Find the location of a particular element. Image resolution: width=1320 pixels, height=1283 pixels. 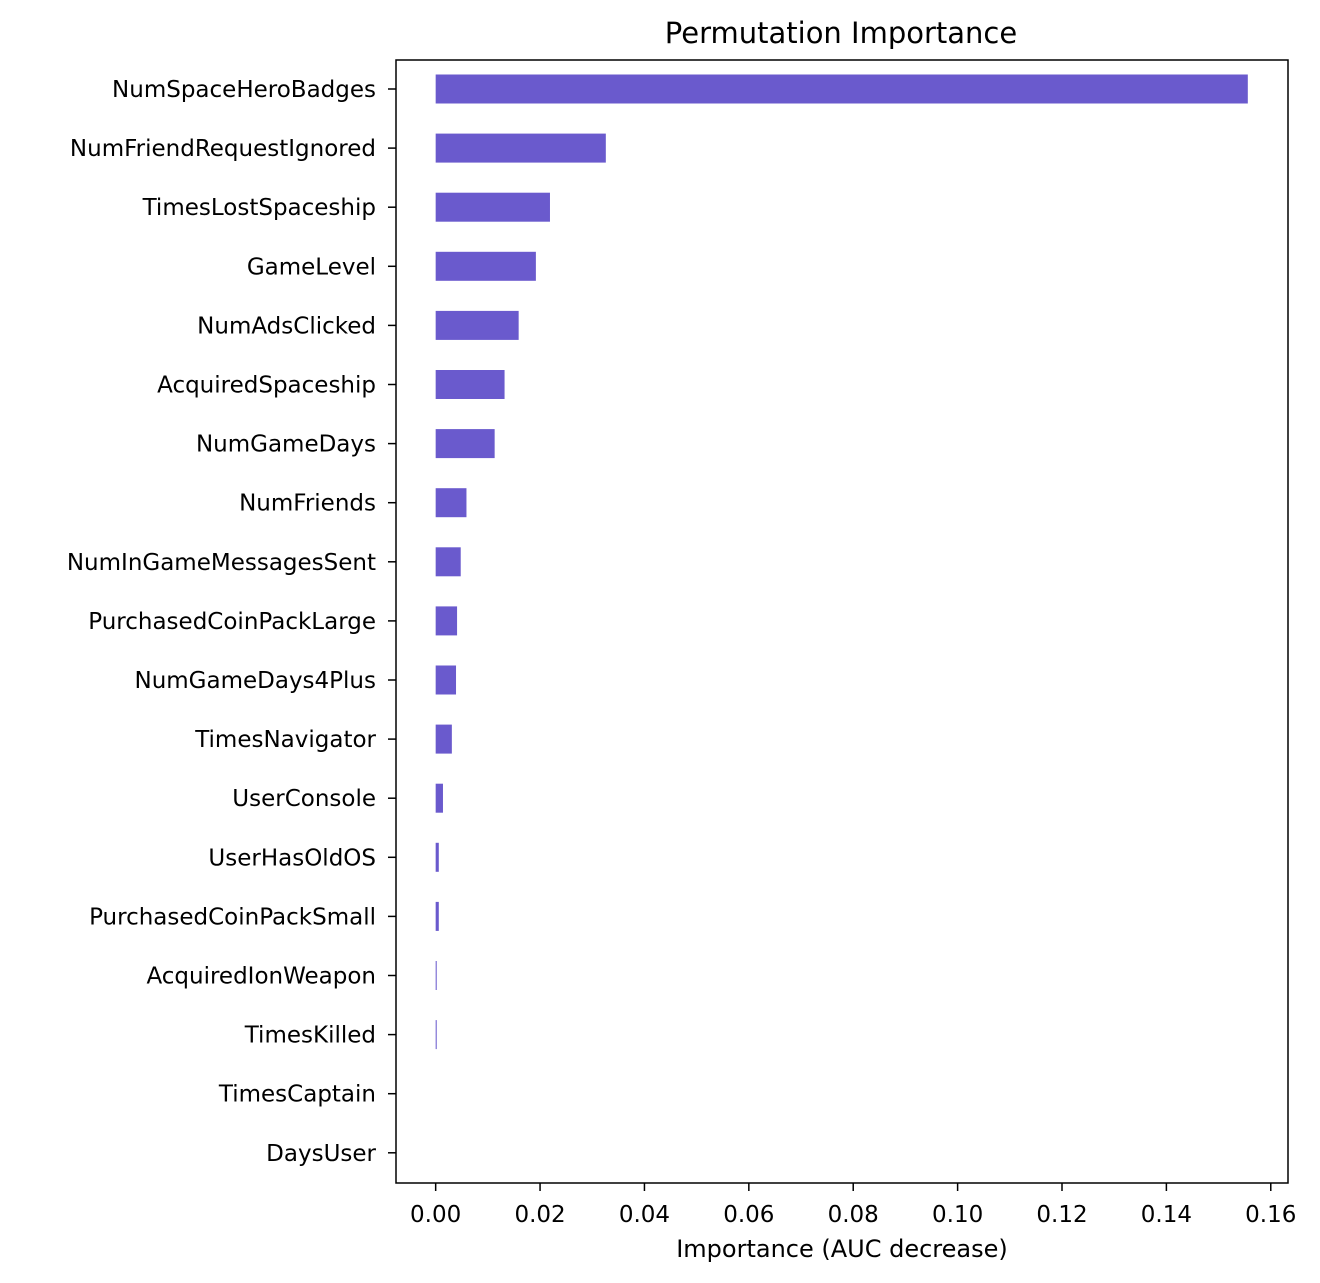

bar-GameLevel is located at coordinates (485, 266).